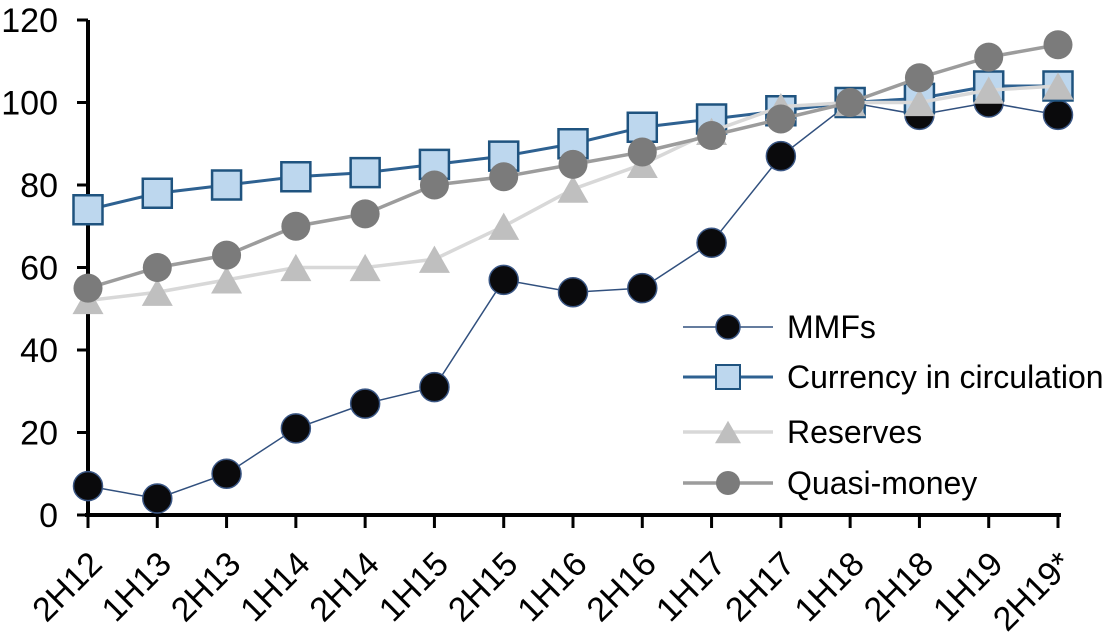  Describe the element at coordinates (573, 292) in the screenshot. I see `data-point-mmfs-1h16` at that location.